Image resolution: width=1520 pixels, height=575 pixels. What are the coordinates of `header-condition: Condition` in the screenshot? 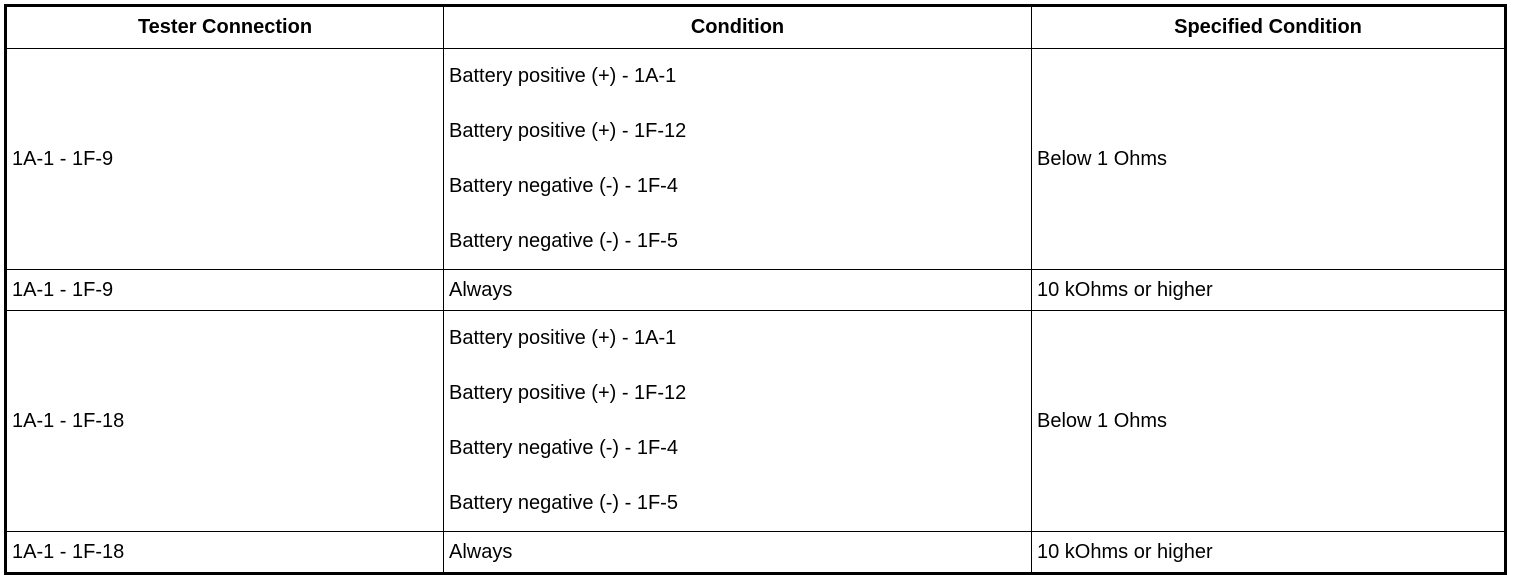 It's located at (737, 27).